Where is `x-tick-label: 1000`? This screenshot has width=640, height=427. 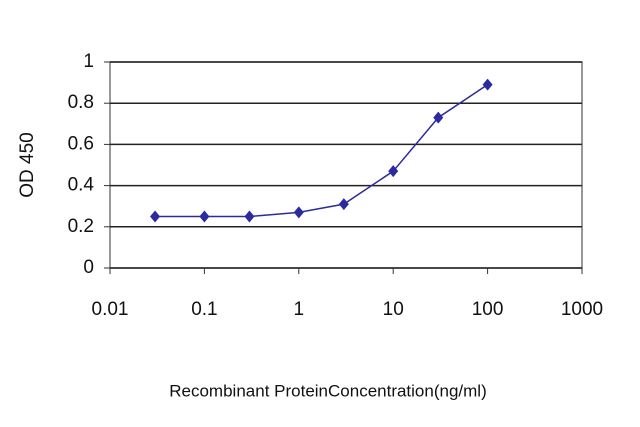
x-tick-label: 1000 is located at coordinates (582, 309).